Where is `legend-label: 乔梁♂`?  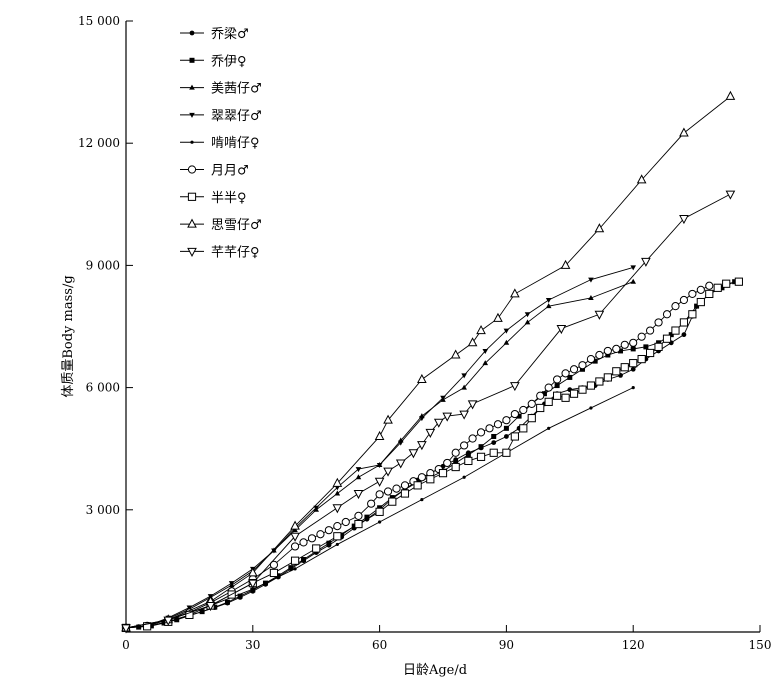
legend-label: 乔梁♂ is located at coordinates (230, 34).